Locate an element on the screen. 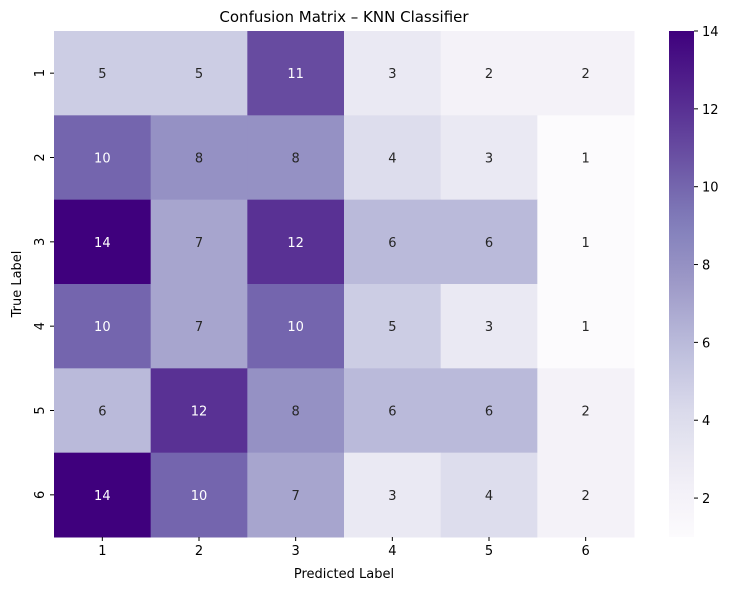 Image resolution: width=733 pixels, height=590 pixels. x-tick-label: 2 is located at coordinates (199, 551).